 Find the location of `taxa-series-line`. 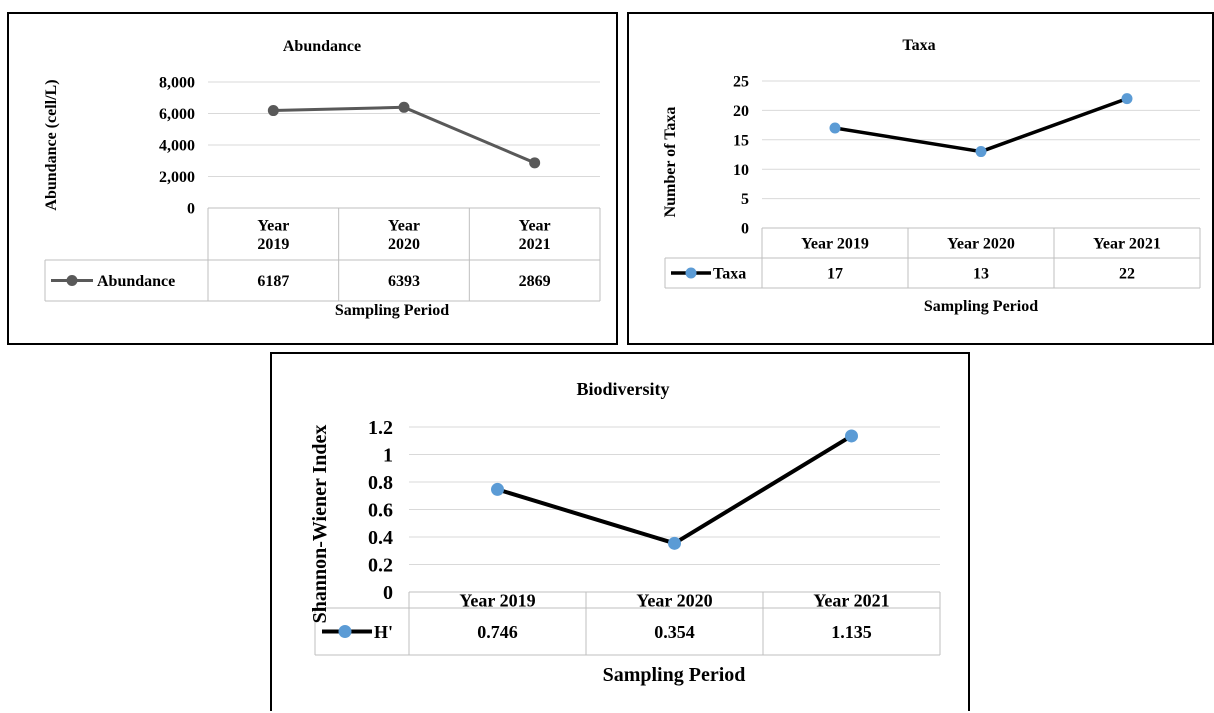

taxa-series-line is located at coordinates (981, 125).